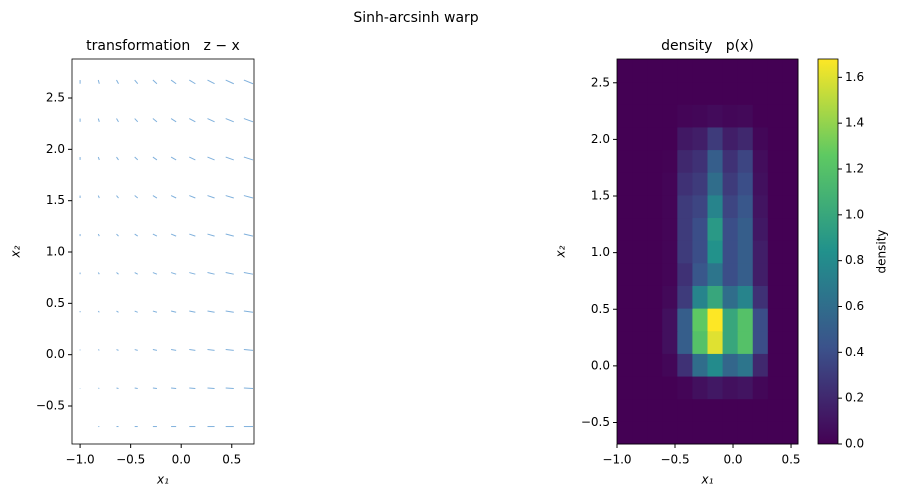 Image resolution: width=899 pixels, height=498 pixels. Describe the element at coordinates (707, 46) in the screenshot. I see `axes-title: density p(x)` at that location.